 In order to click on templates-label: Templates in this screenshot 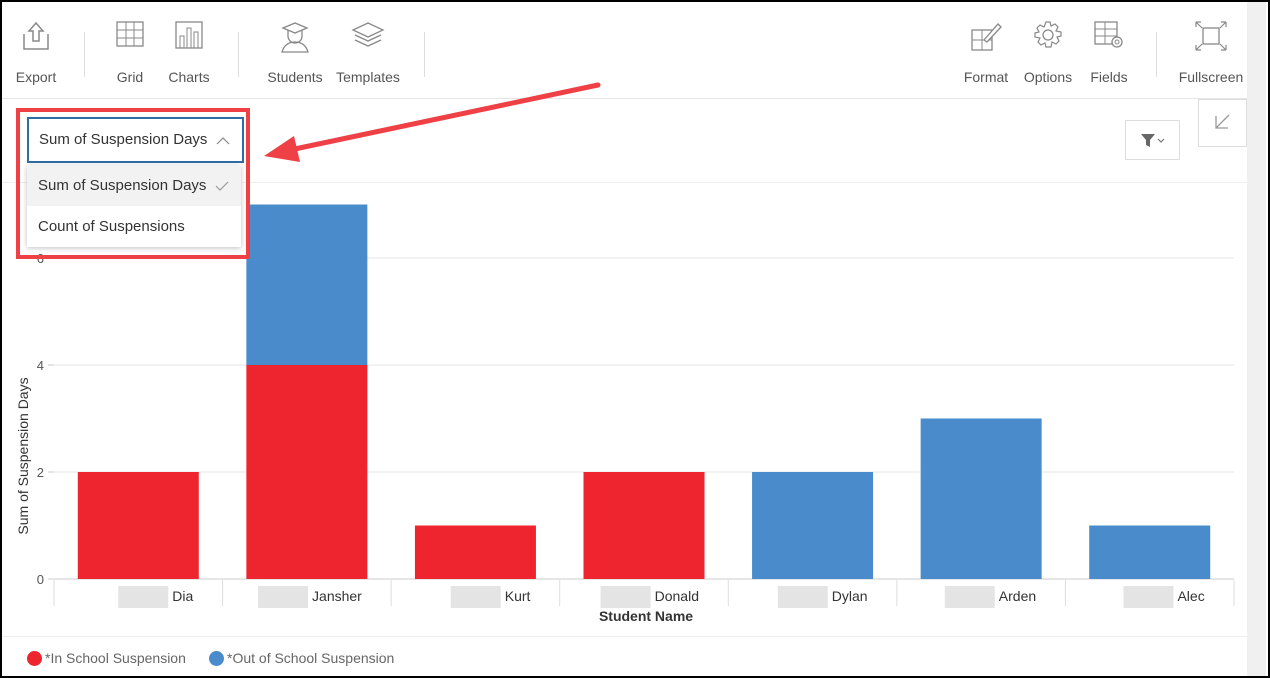, I will do `click(368, 77)`.